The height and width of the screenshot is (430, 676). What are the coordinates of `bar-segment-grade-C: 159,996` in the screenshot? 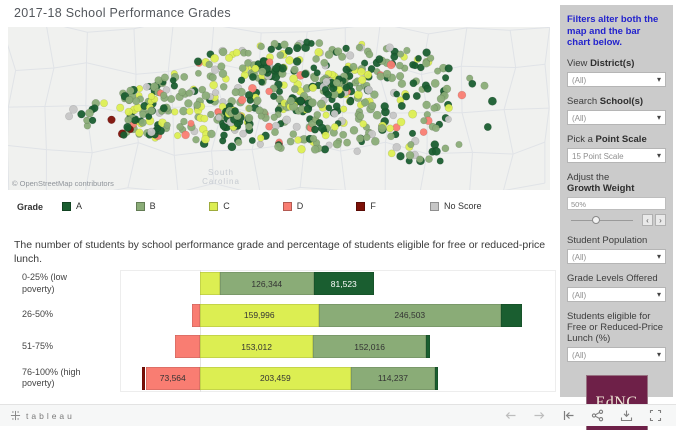 It's located at (259, 315).